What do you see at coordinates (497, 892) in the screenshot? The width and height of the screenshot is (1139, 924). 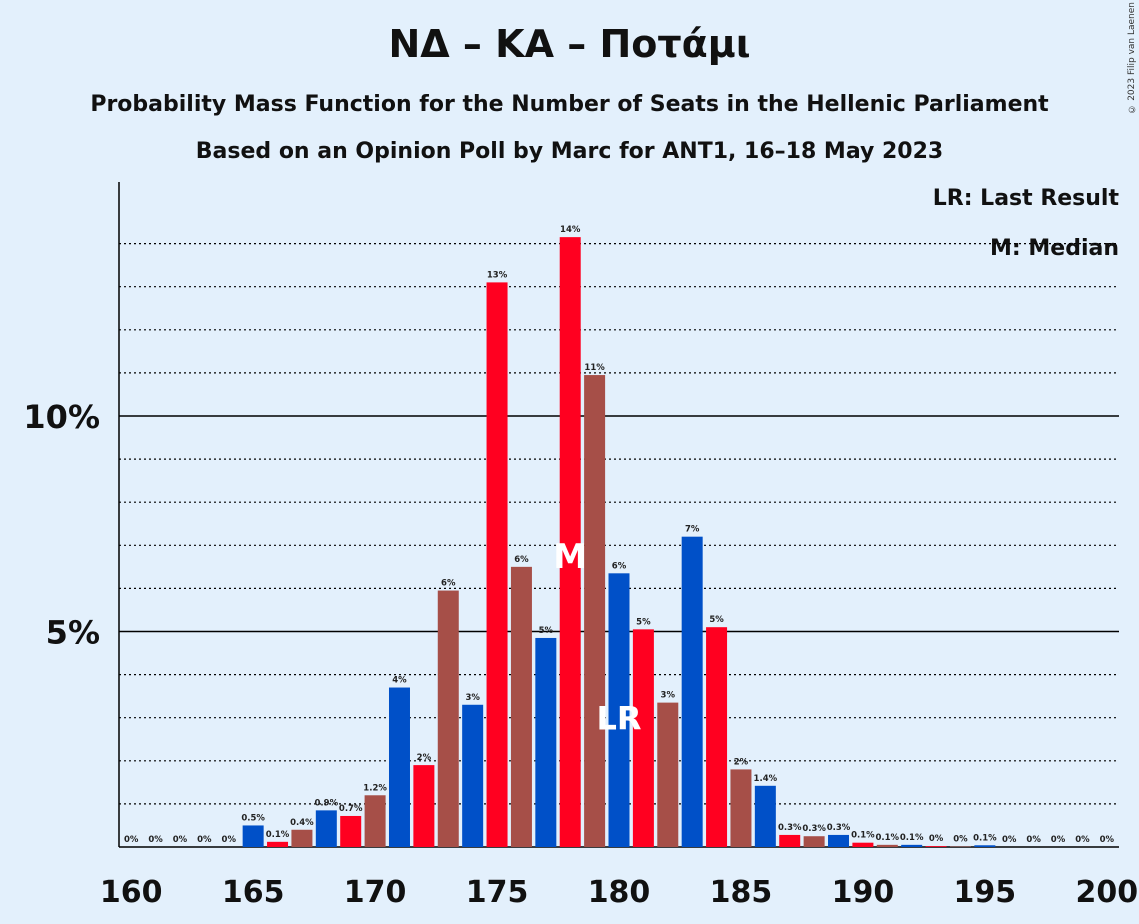 I see `x-tick-label: 175` at bounding box center [497, 892].